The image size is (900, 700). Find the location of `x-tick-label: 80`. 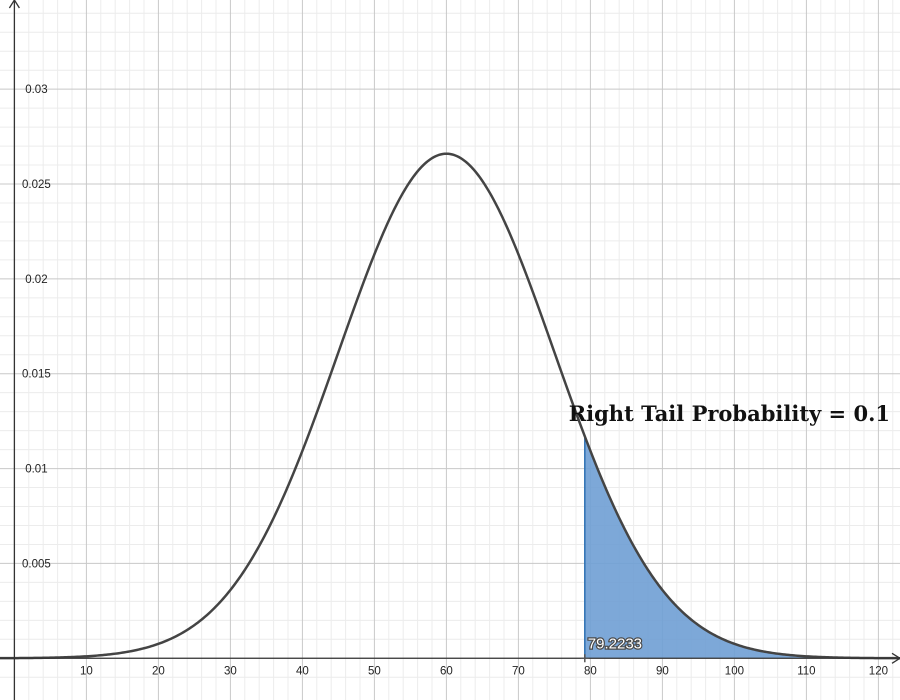

x-tick-label: 80 is located at coordinates (590, 671).